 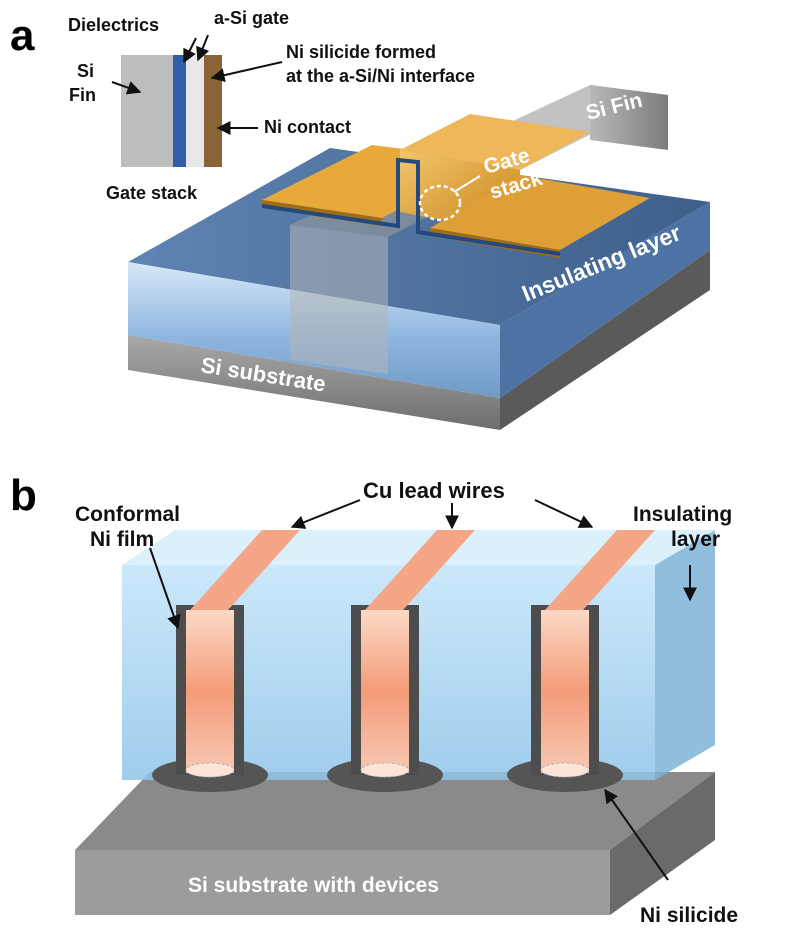 I want to click on label-conformal-2: Ni film, so click(x=122, y=539).